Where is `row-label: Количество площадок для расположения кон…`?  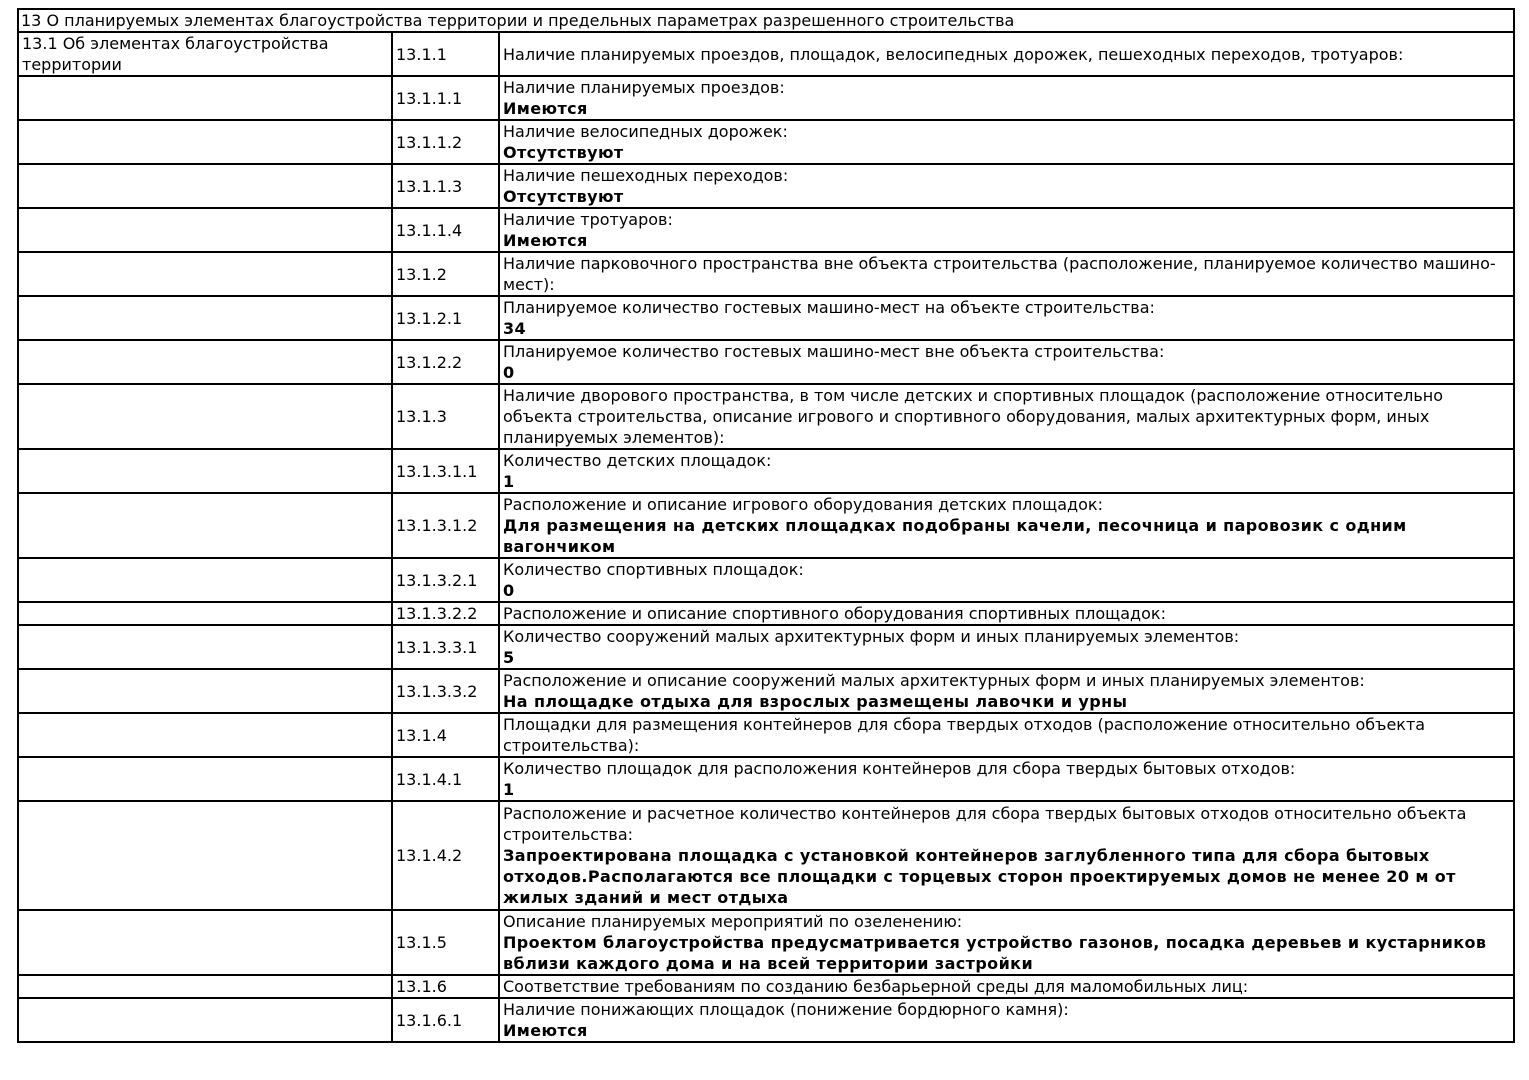 row-label: Количество площадок для расположения кон… is located at coordinates (899, 768).